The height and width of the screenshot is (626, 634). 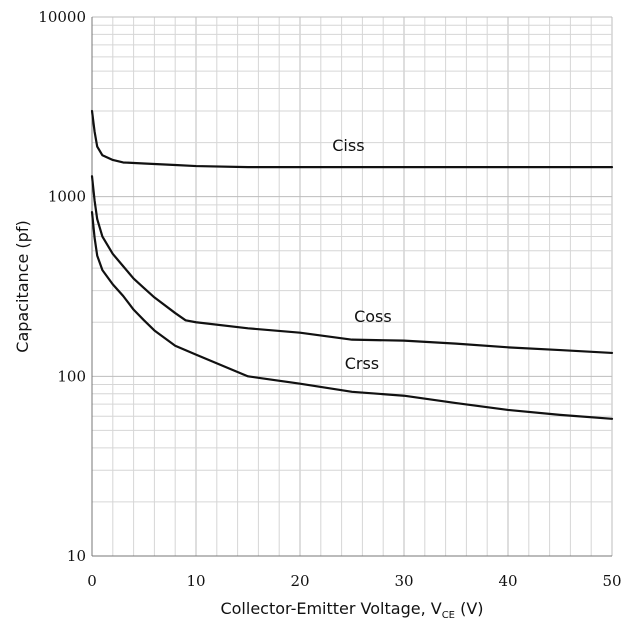 I want to click on series-label-crss: Crss, so click(x=362, y=363).